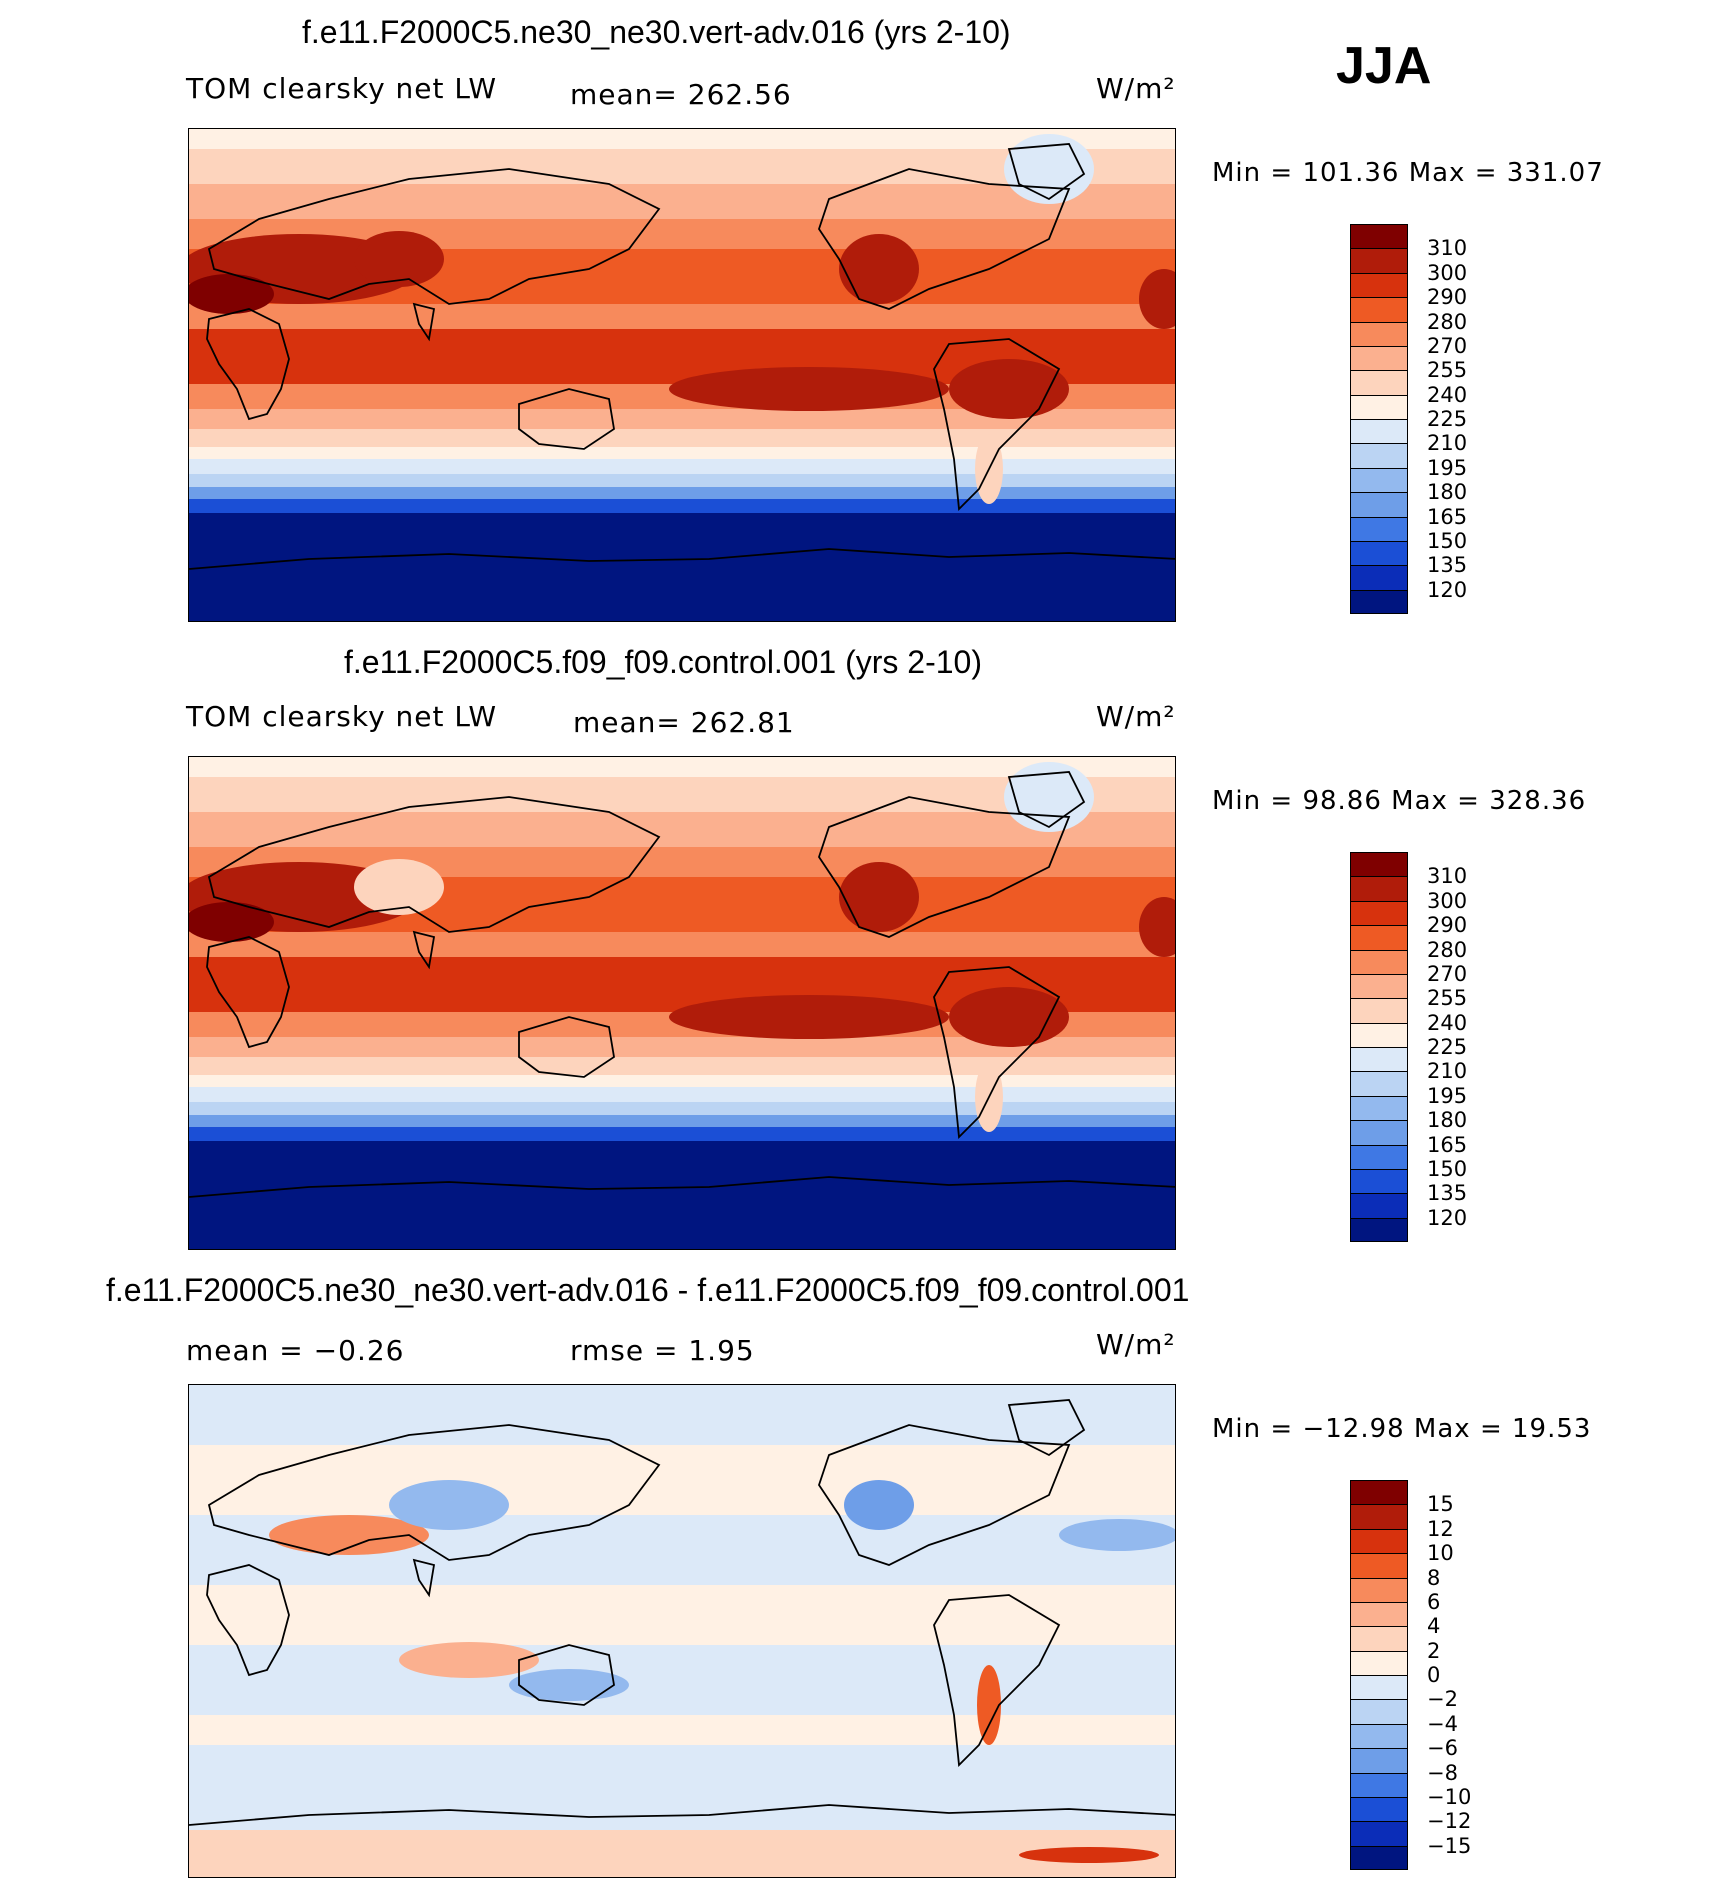 The width and height of the screenshot is (1710, 1886). What do you see at coordinates (1384, 66) in the screenshot?
I see `season-label: JJA` at bounding box center [1384, 66].